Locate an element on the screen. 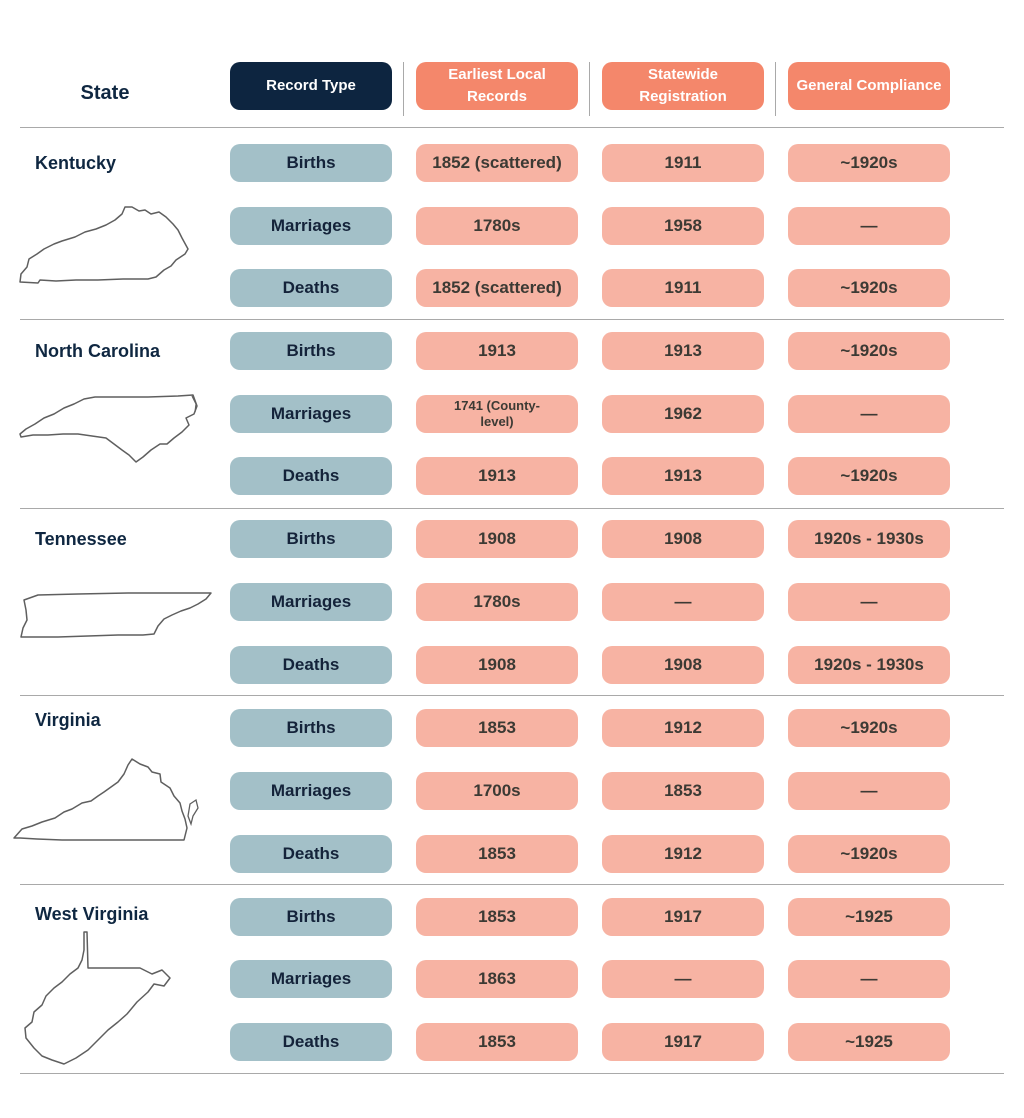  west-virginia-outline-icon is located at coordinates (97, 998).